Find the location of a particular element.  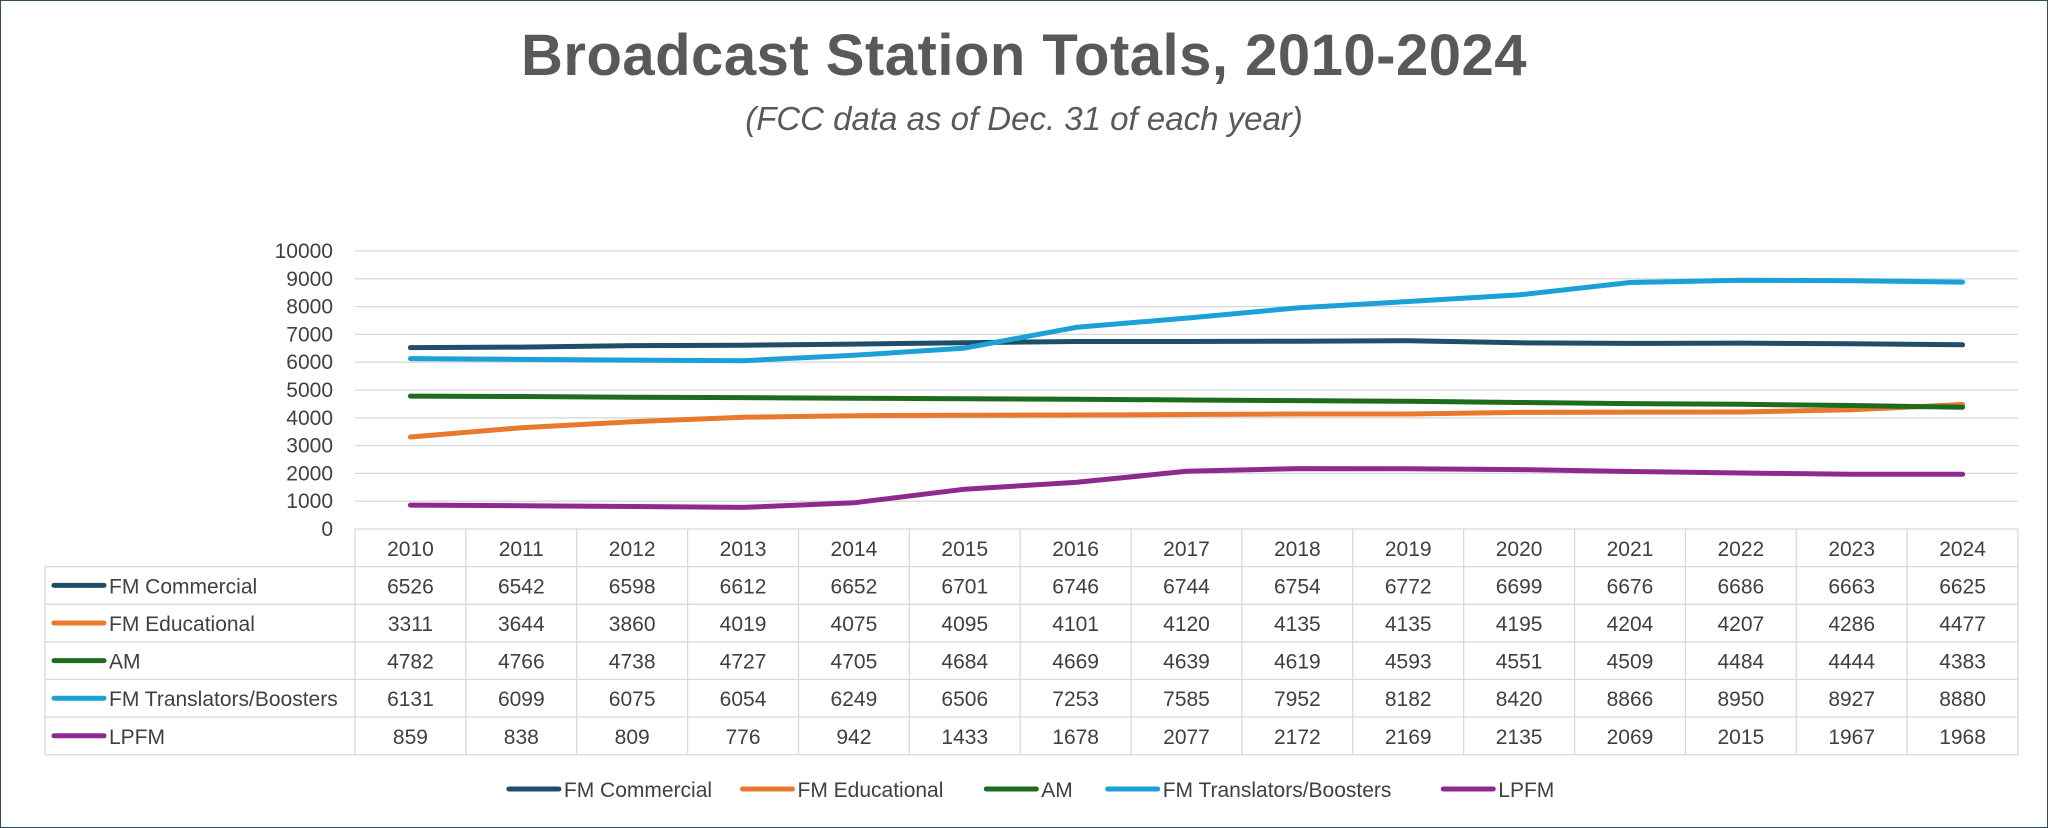

data-table-cell: 4075 is located at coordinates (854, 624).